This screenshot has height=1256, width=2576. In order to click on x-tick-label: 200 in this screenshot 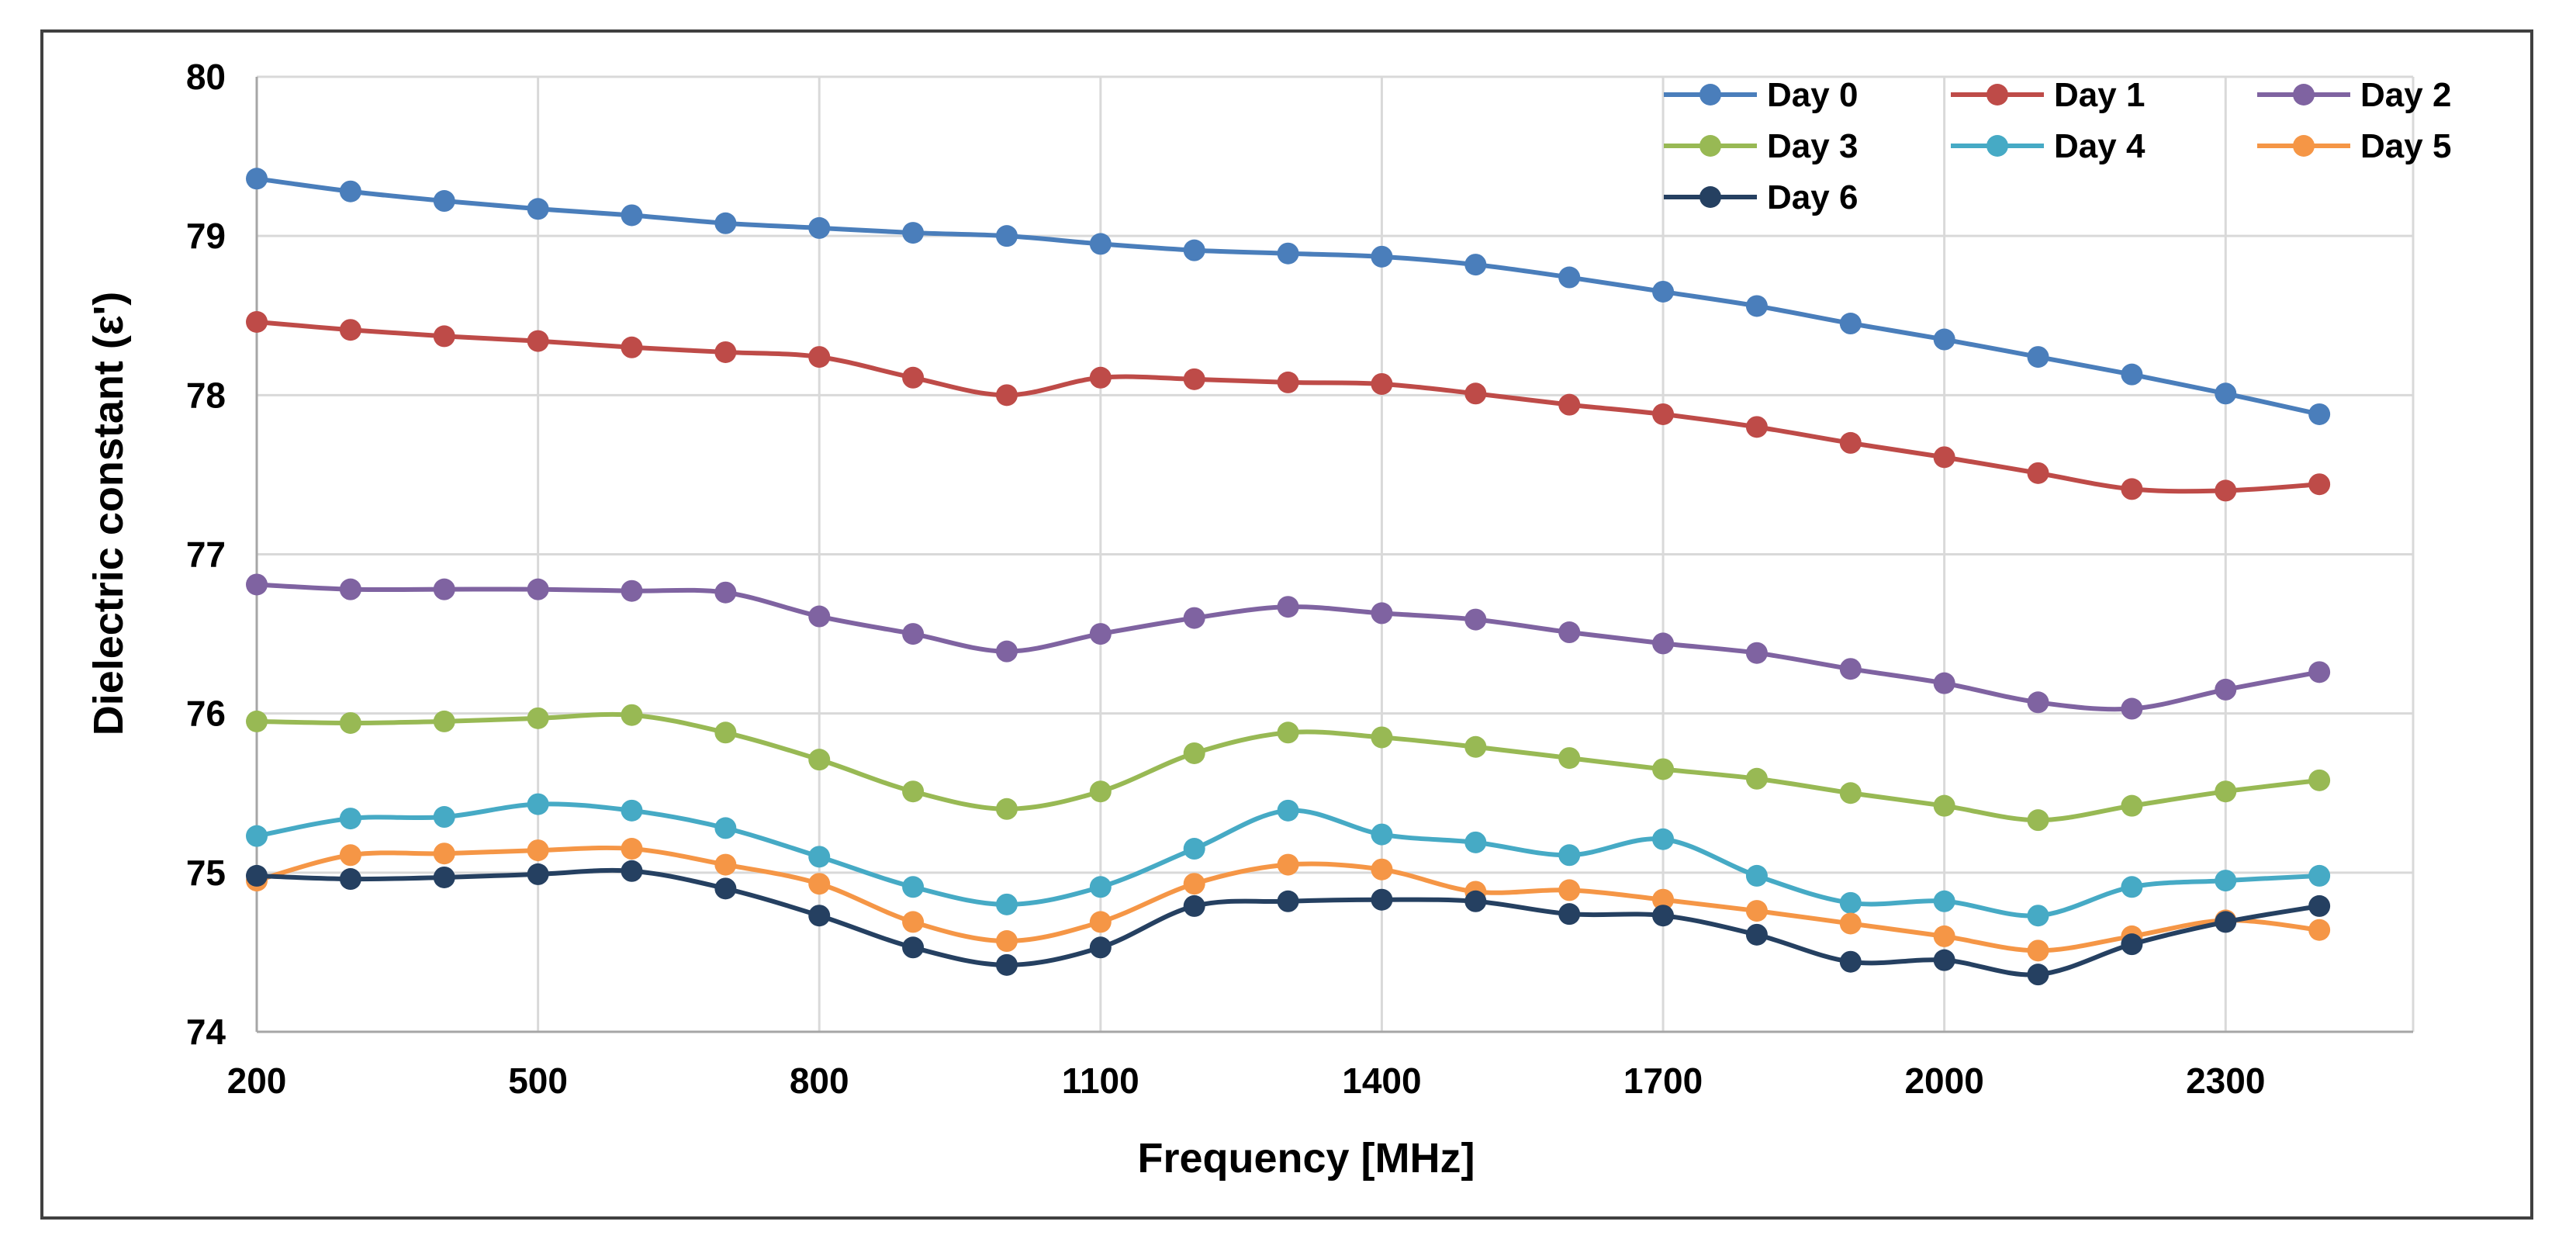, I will do `click(257, 1081)`.